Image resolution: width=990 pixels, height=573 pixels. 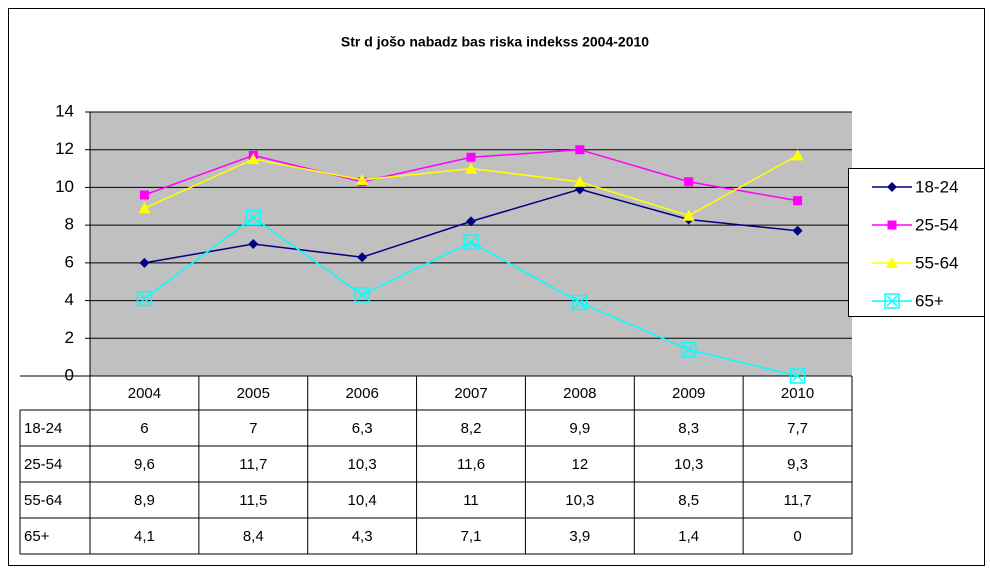 What do you see at coordinates (69, 337) in the screenshot?
I see `y-tick-label: 2` at bounding box center [69, 337].